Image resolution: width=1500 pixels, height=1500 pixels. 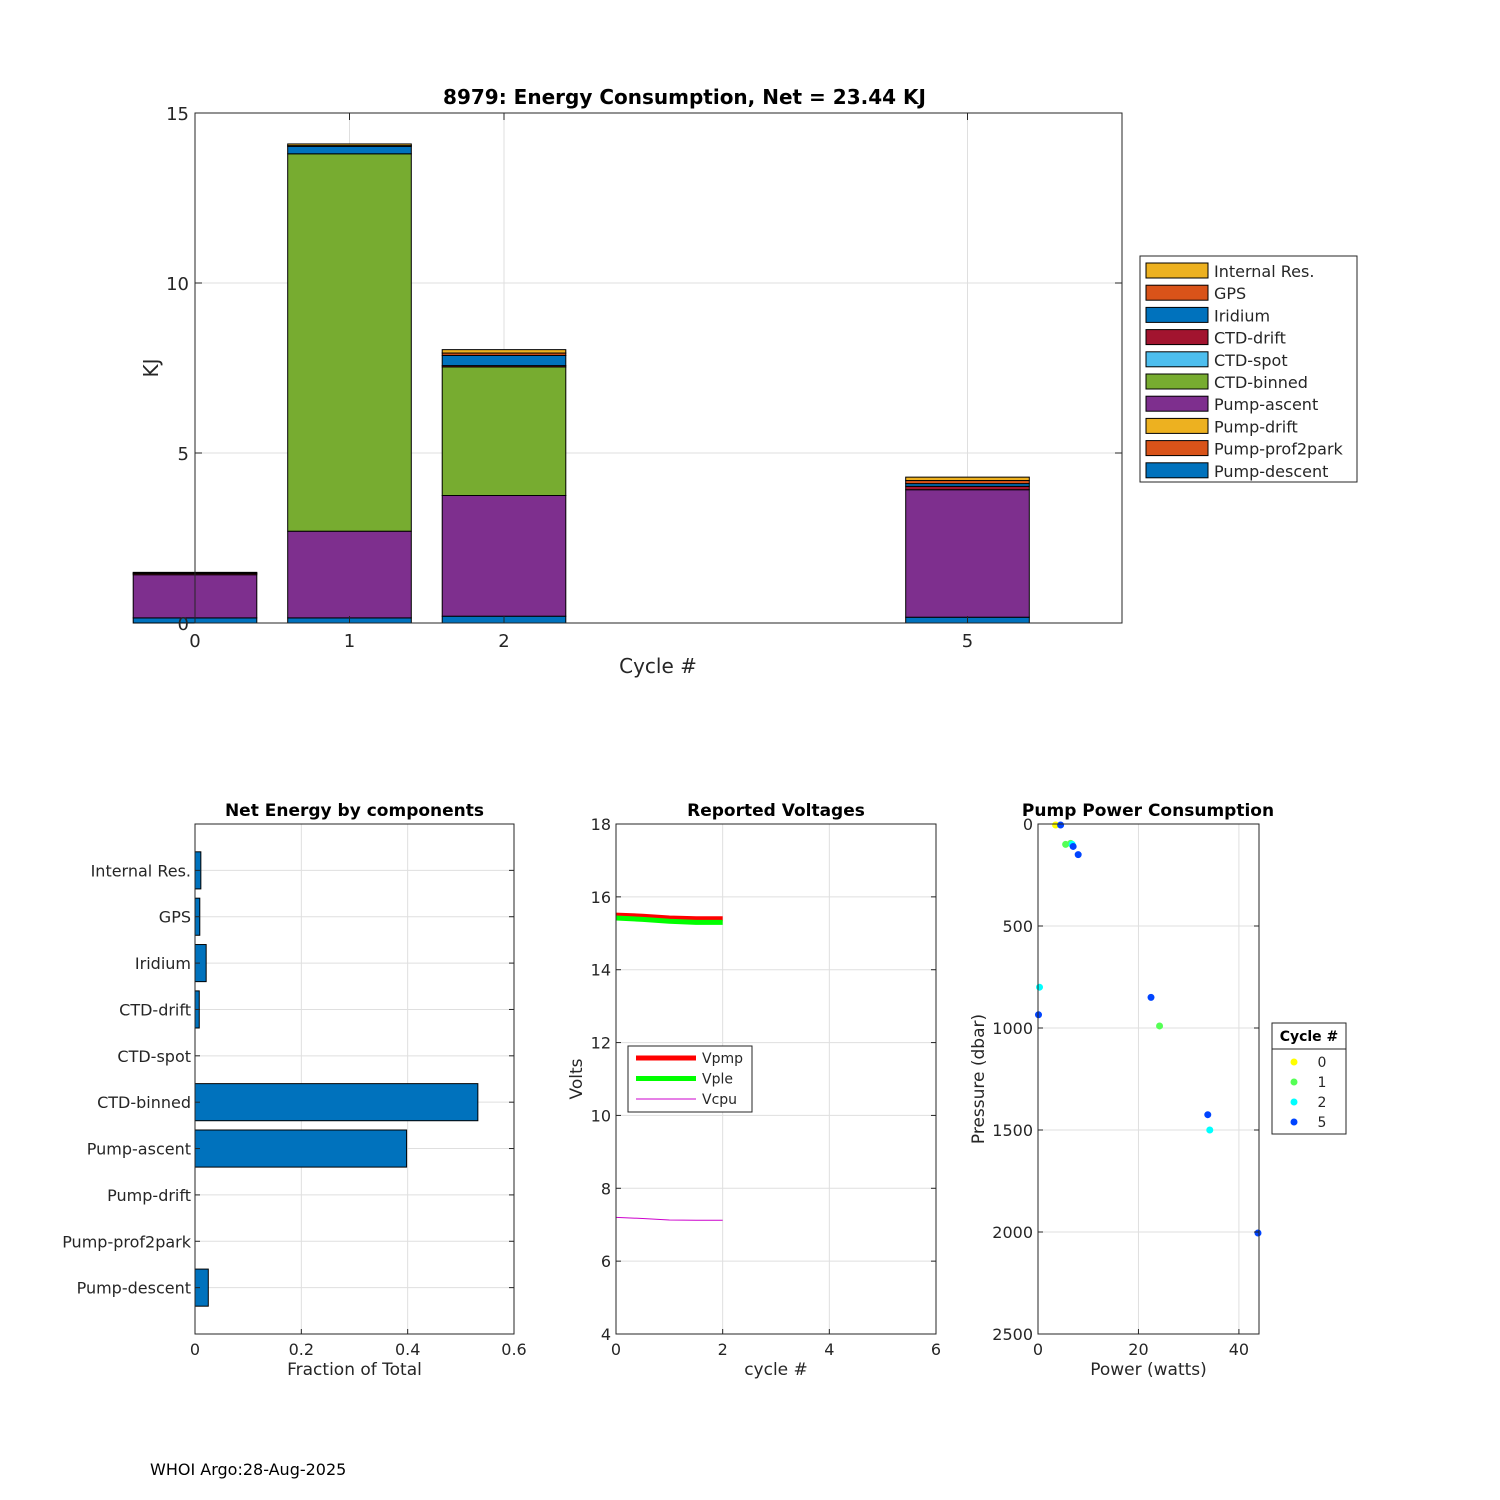 What do you see at coordinates (175, 917) in the screenshot?
I see `components-category-label: GPS` at bounding box center [175, 917].